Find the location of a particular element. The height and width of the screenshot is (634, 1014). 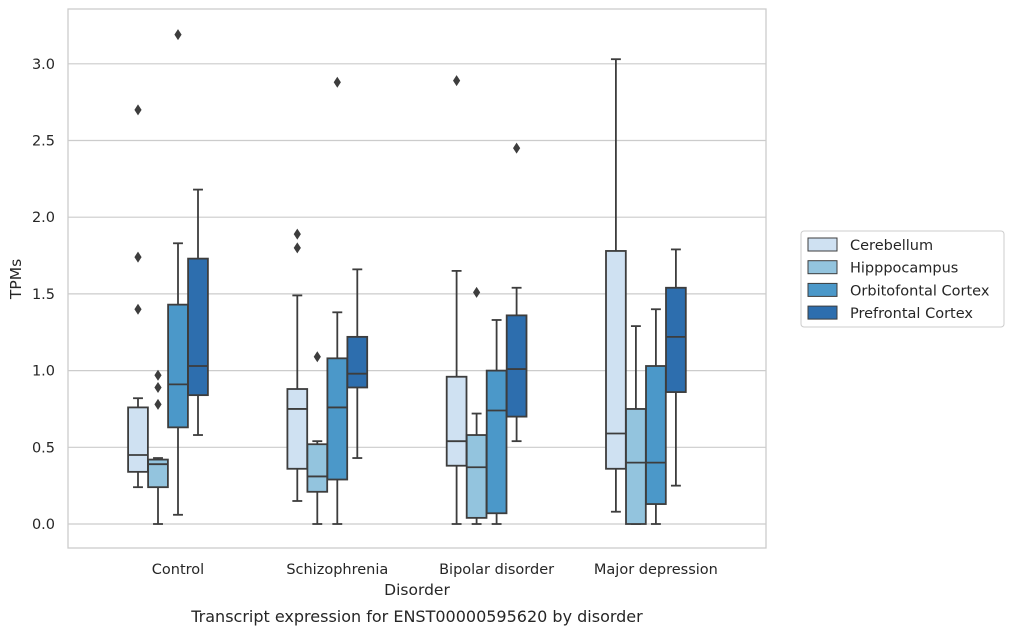

x-tick-label: Major depression is located at coordinates (656, 570).